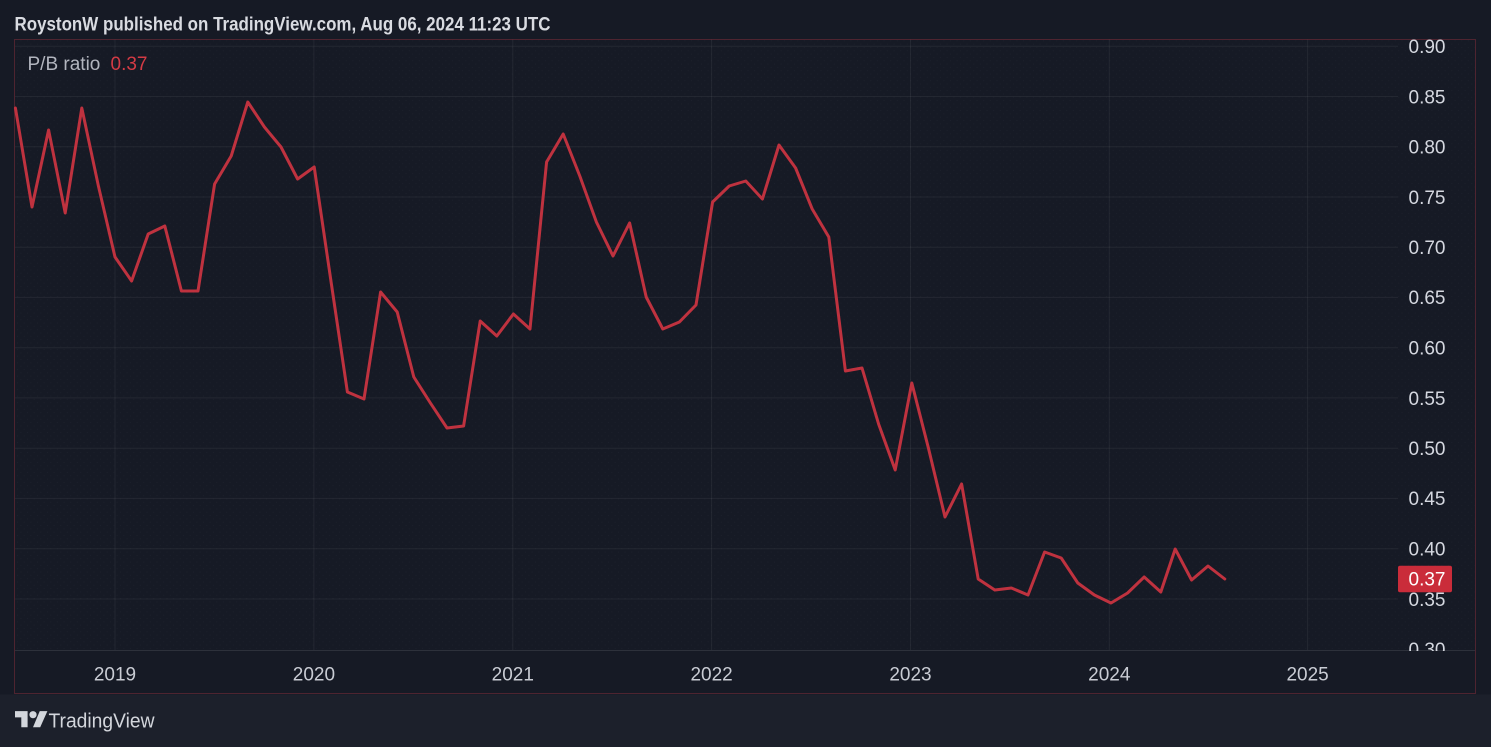  Describe the element at coordinates (1427, 148) in the screenshot. I see `svg-text: 0.80` at that location.